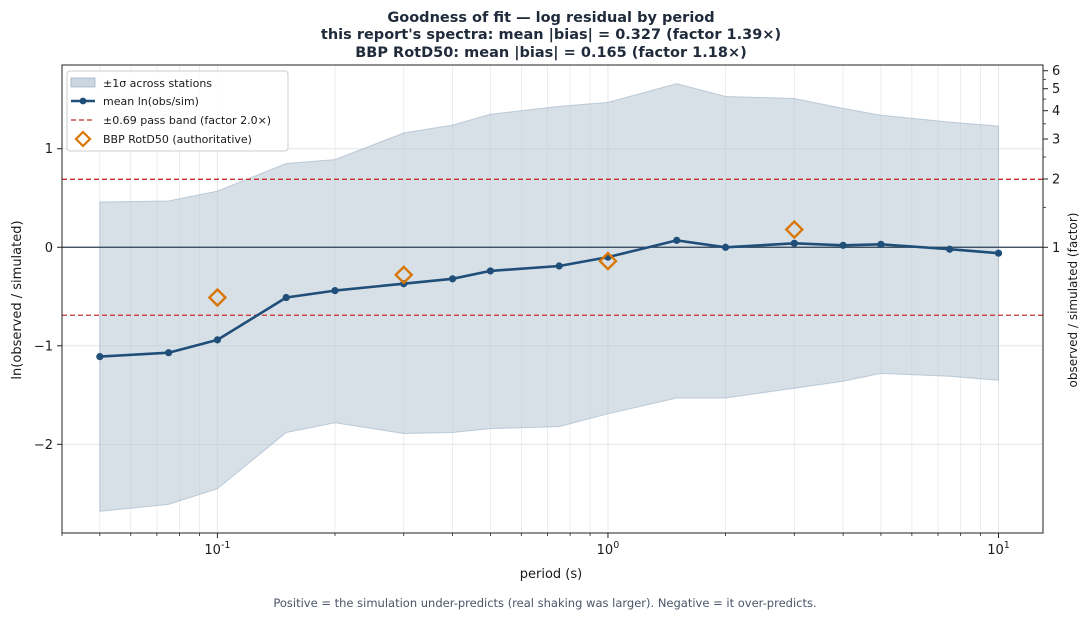 Image resolution: width=1090 pixels, height=620 pixels. Describe the element at coordinates (187, 120) in the screenshot. I see `legend-label: ±0.69 pass band (factor 2.0×)` at that location.